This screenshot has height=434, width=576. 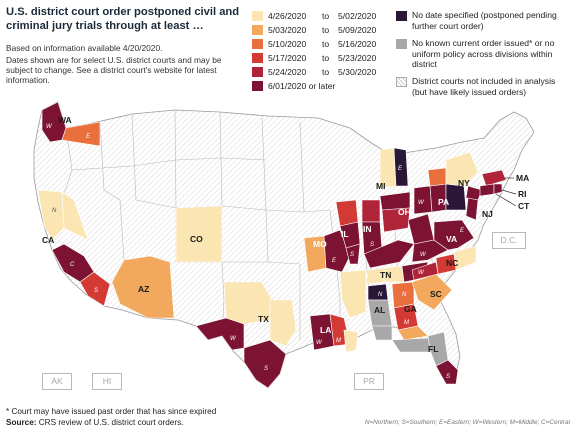 What do you see at coordinates (266, 369) in the screenshot?
I see `district-label-s-tx: S` at bounding box center [266, 369].